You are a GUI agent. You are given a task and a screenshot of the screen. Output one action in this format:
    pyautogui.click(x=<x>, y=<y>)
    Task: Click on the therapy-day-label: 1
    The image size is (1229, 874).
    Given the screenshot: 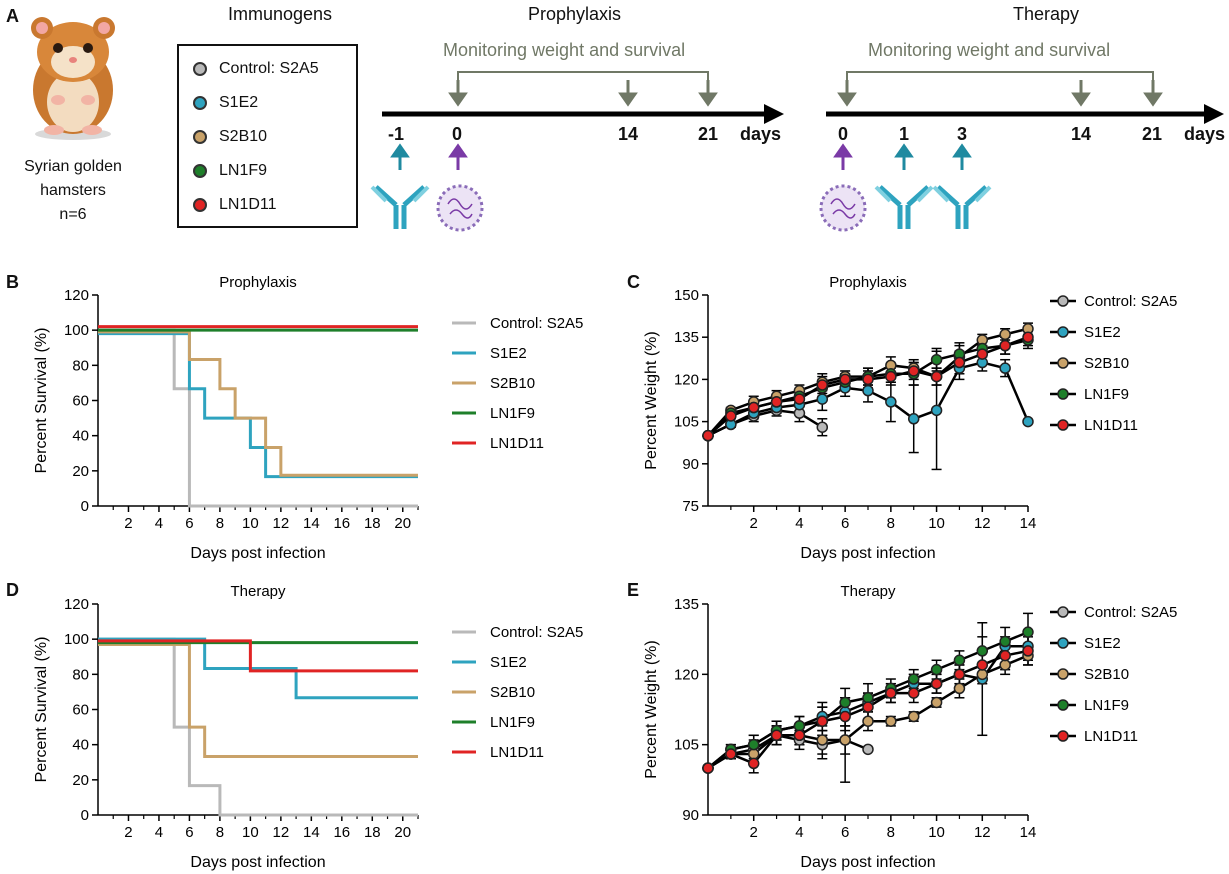 What is the action you would take?
    pyautogui.click(x=904, y=134)
    